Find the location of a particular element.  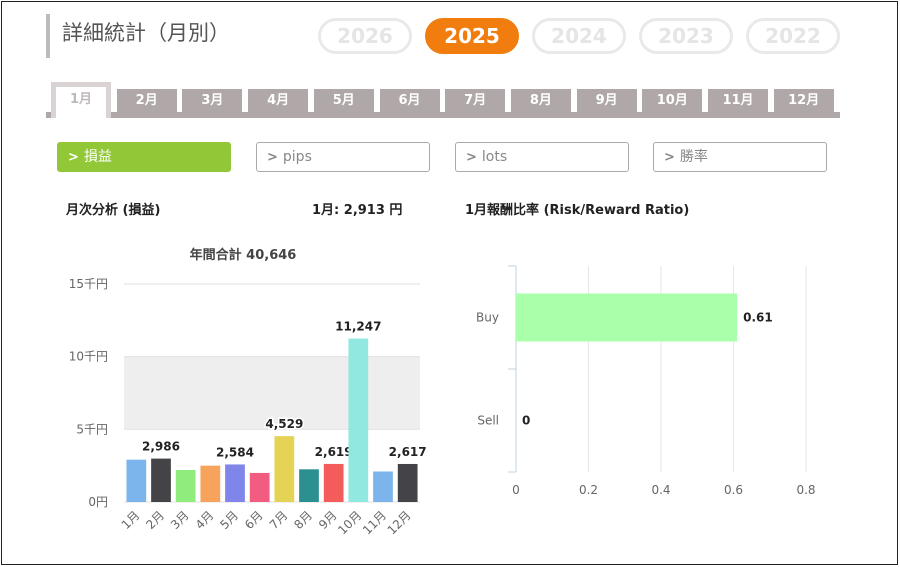

data-label: 11,247 is located at coordinates (358, 327).